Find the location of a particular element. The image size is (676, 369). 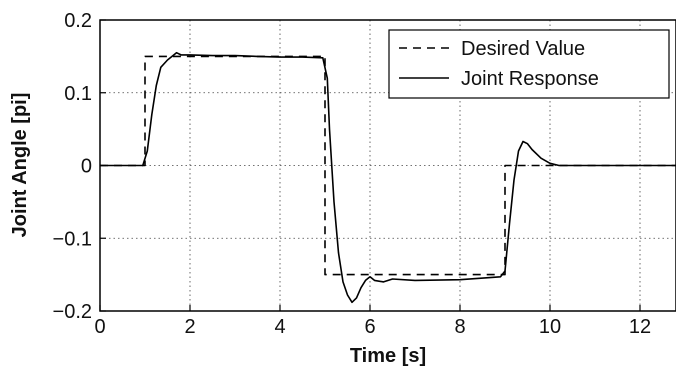

x-tick-label: 10 is located at coordinates (550, 327).